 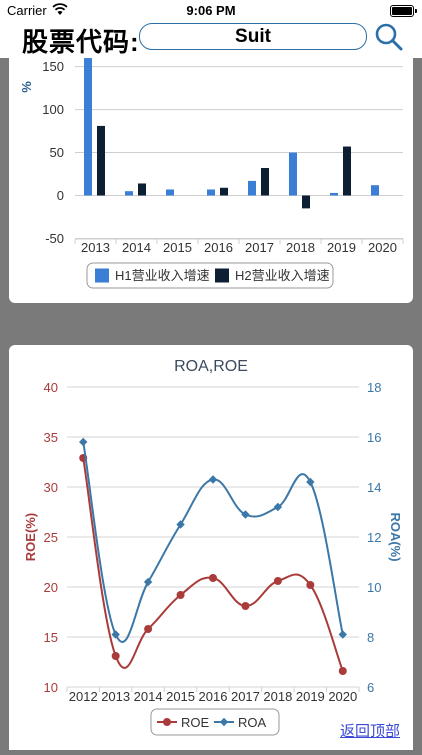 What do you see at coordinates (389, 37) in the screenshot?
I see `search-icon` at bounding box center [389, 37].